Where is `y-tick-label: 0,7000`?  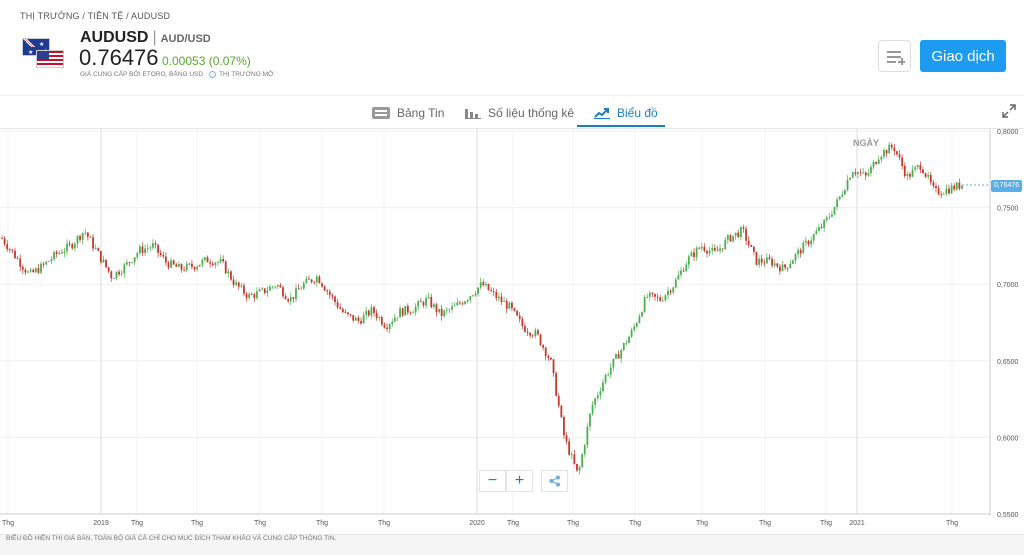
y-tick-label: 0,7000 is located at coordinates (1008, 285).